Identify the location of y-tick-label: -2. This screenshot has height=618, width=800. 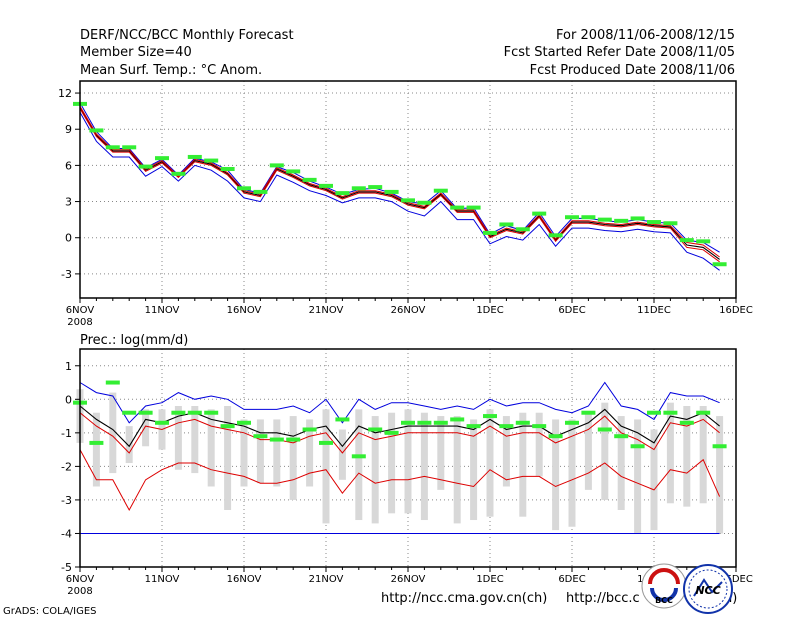
(66, 466).